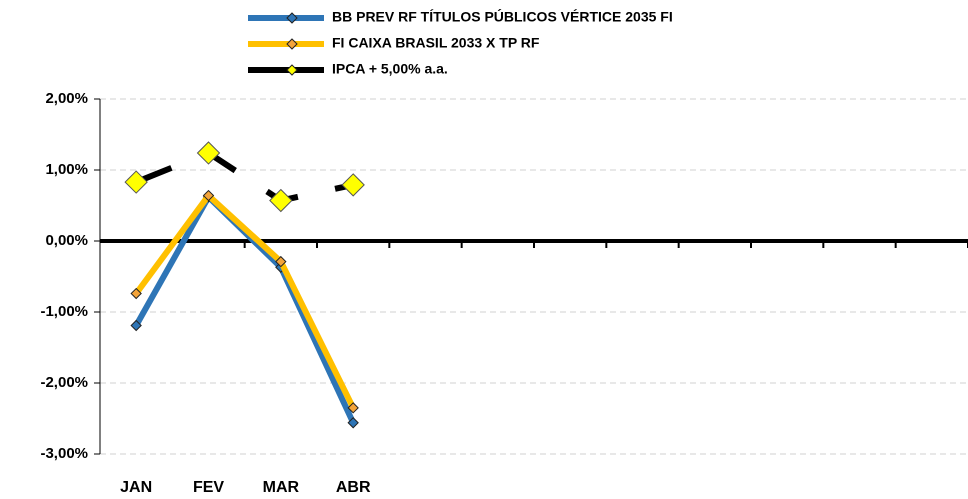 This screenshot has height=499, width=968. I want to click on legend-label: IPCA + 5,00% a.a., so click(390, 69).